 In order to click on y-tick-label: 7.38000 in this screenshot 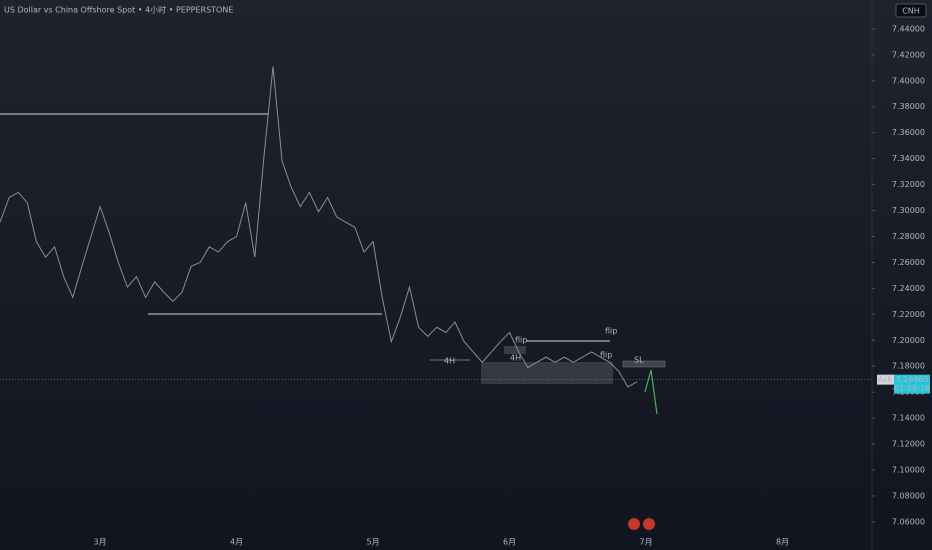, I will do `click(908, 106)`.